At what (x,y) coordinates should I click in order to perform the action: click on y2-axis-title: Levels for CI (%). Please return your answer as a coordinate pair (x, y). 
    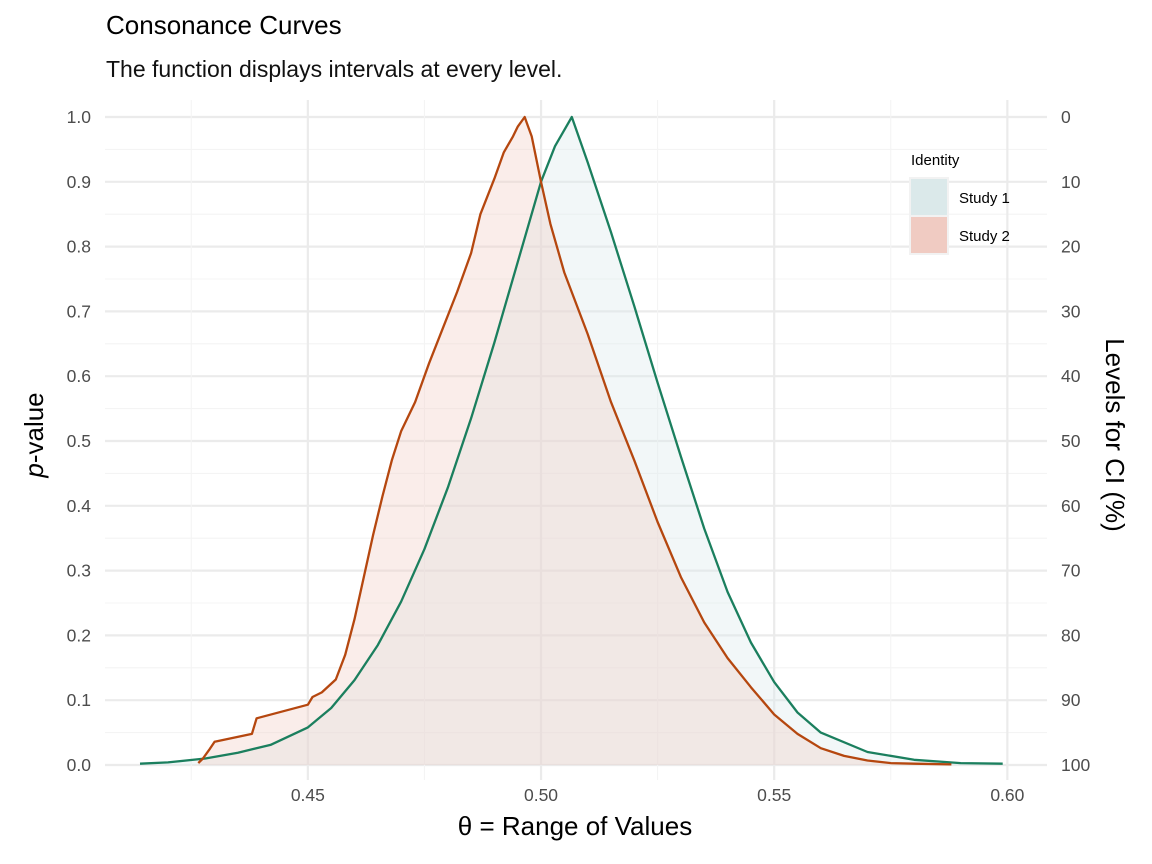
    Looking at the image, I should click on (1115, 435).